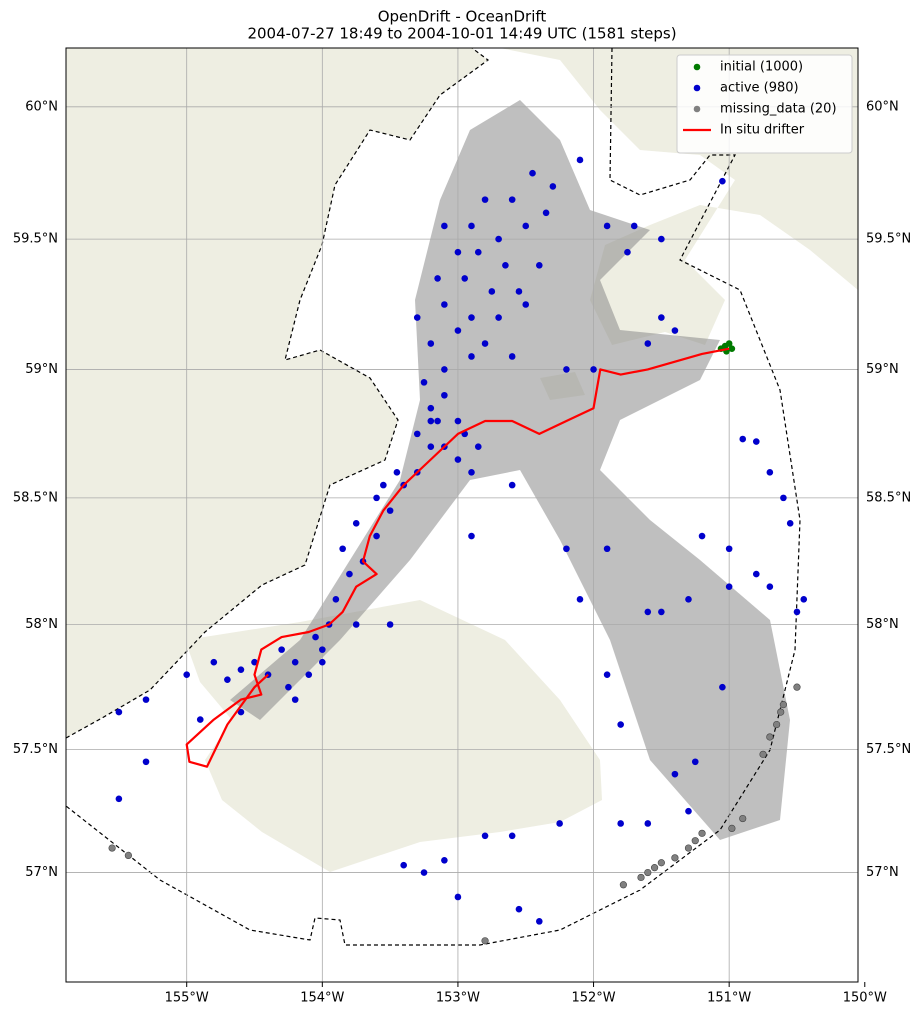 The width and height of the screenshot is (923, 1018). What do you see at coordinates (865, 998) in the screenshot?
I see `x-tick-label: 150°W` at bounding box center [865, 998].